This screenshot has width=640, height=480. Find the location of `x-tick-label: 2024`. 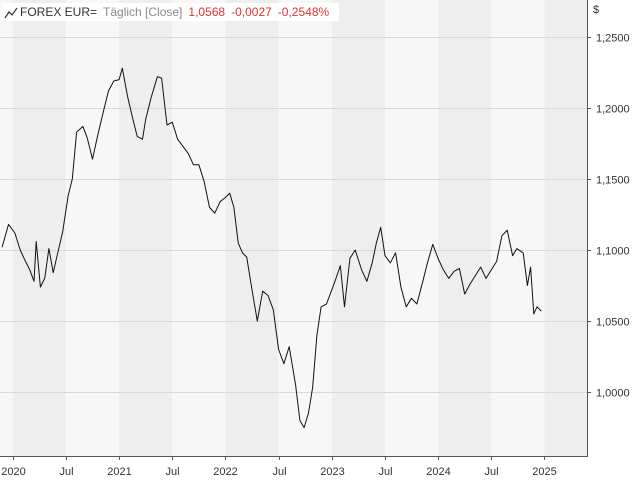

x-tick-label: 2024 is located at coordinates (438, 472).